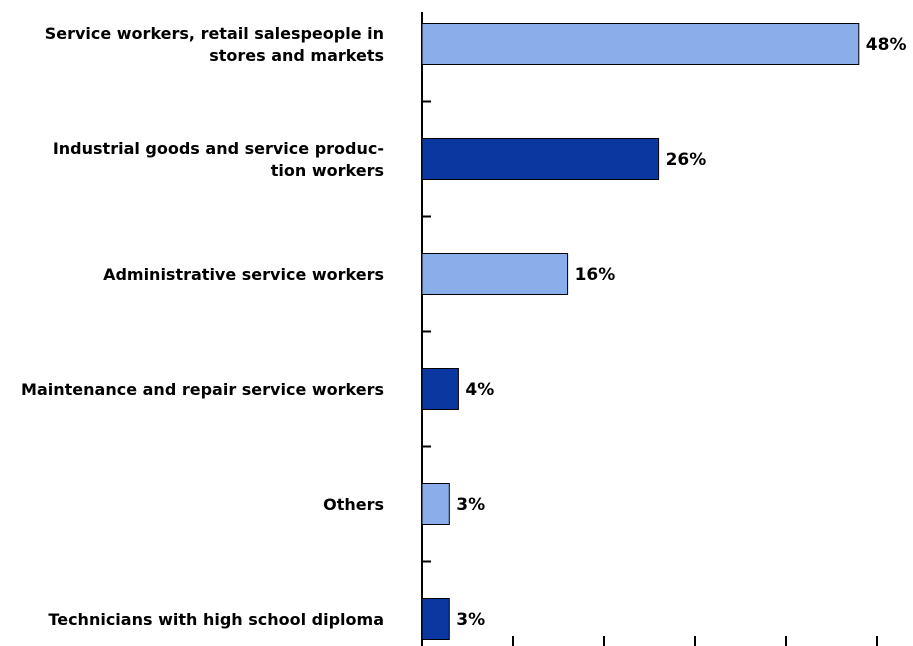 The width and height of the screenshot is (913, 646). What do you see at coordinates (595, 275) in the screenshot?
I see `value-label: 16%` at bounding box center [595, 275].